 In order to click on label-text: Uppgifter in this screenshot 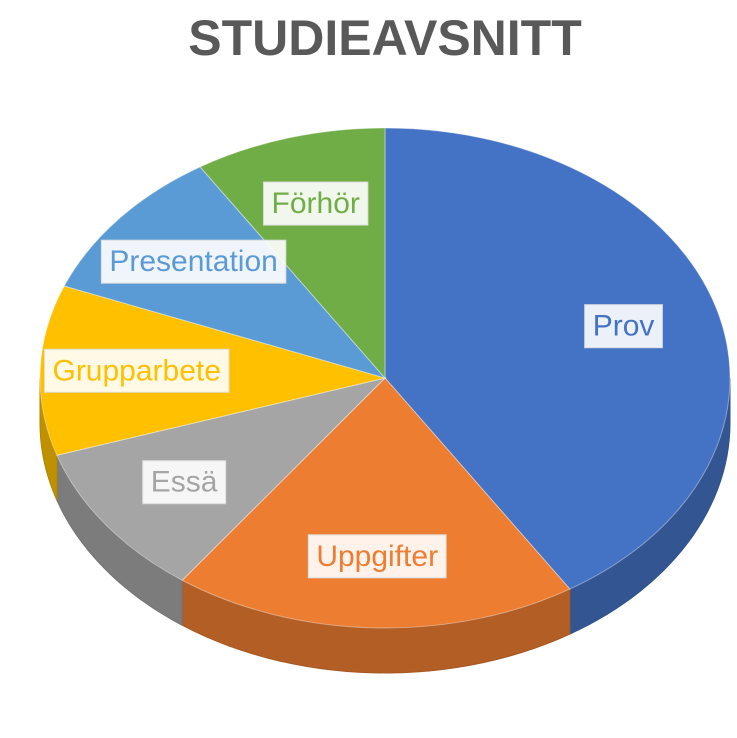, I will do `click(377, 556)`.